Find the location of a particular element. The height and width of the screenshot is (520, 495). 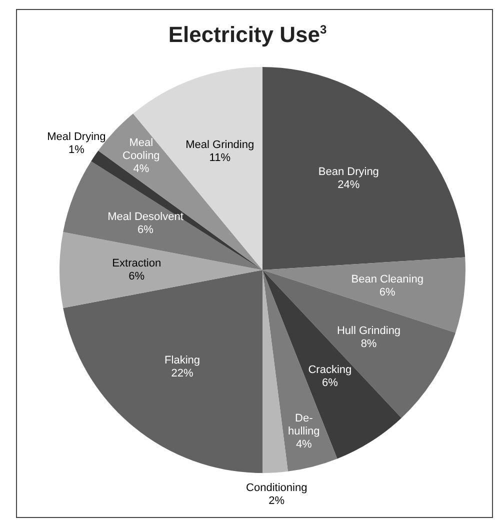

data-label: 22% is located at coordinates (182, 374).